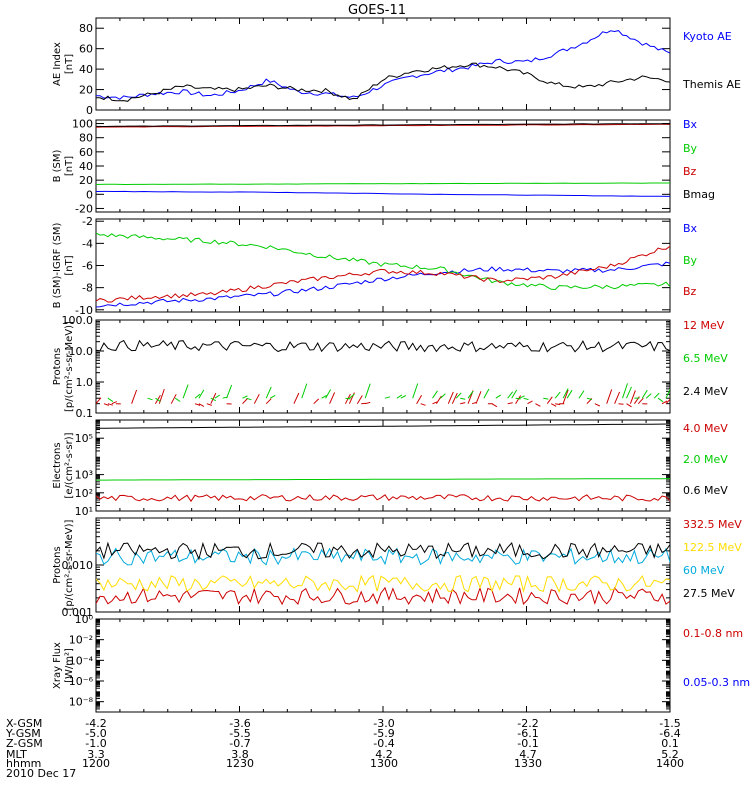 Image resolution: width=750 pixels, height=800 pixels. I want to click on y-axis-label: Electrons, so click(57, 465).